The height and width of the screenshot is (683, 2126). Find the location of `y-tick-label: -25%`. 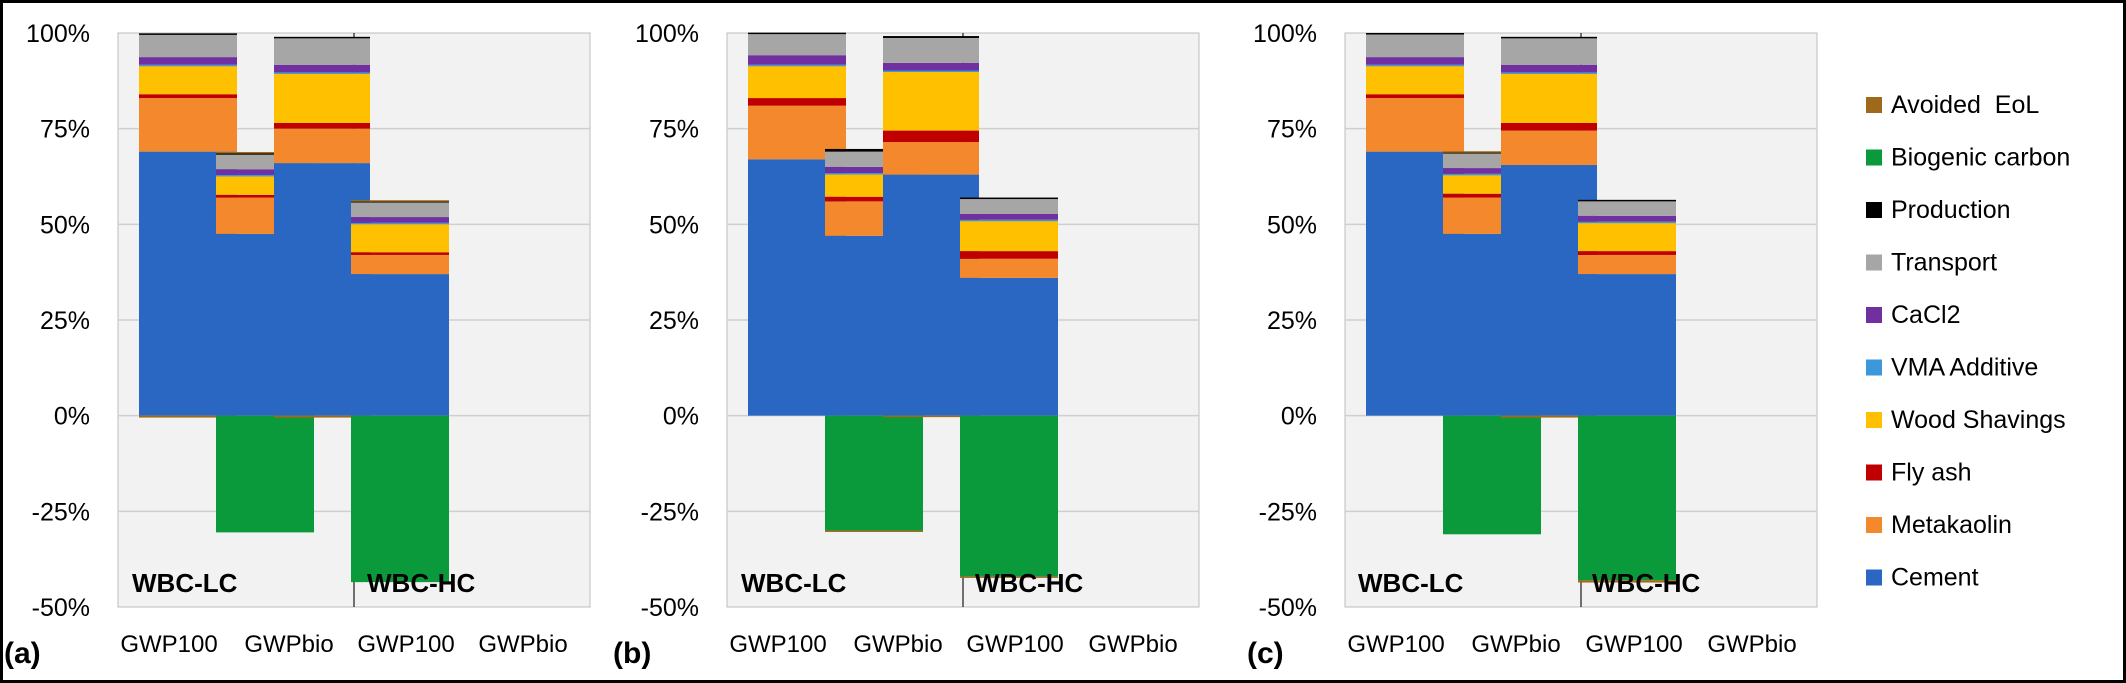

y-tick-label: -25% is located at coordinates (670, 512).